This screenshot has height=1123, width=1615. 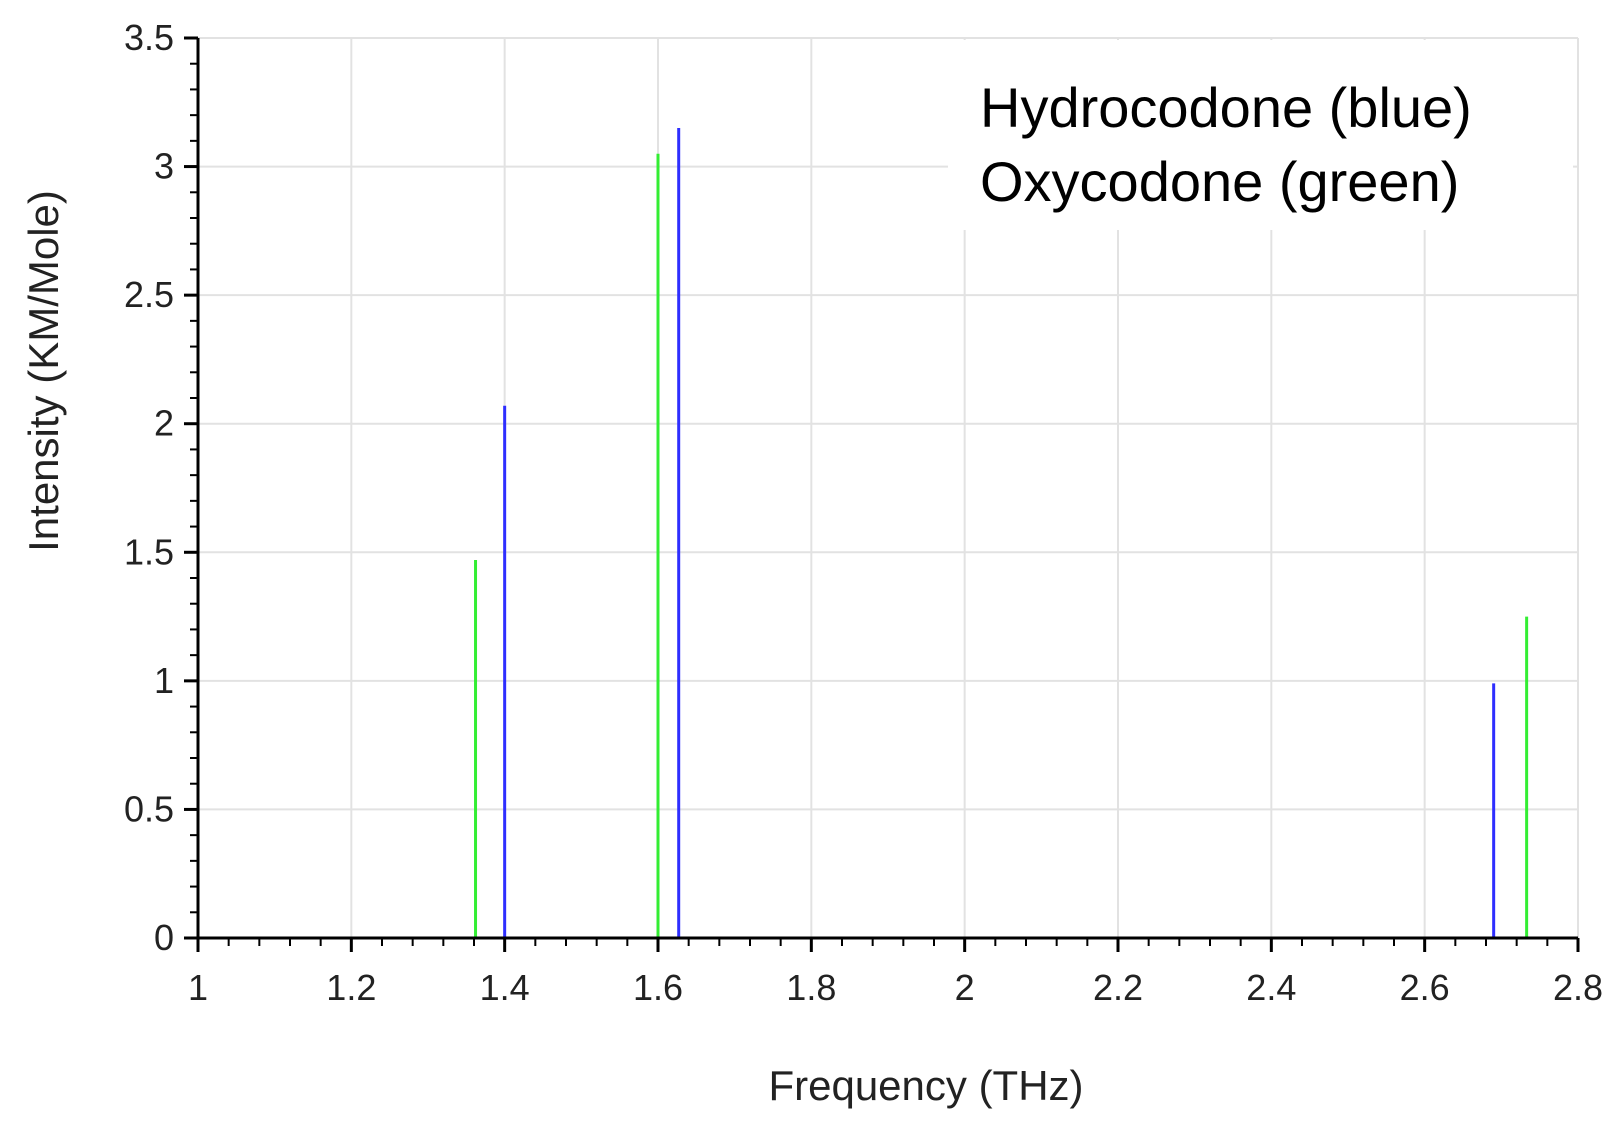 What do you see at coordinates (164, 166) in the screenshot?
I see `y-tick-label: 3` at bounding box center [164, 166].